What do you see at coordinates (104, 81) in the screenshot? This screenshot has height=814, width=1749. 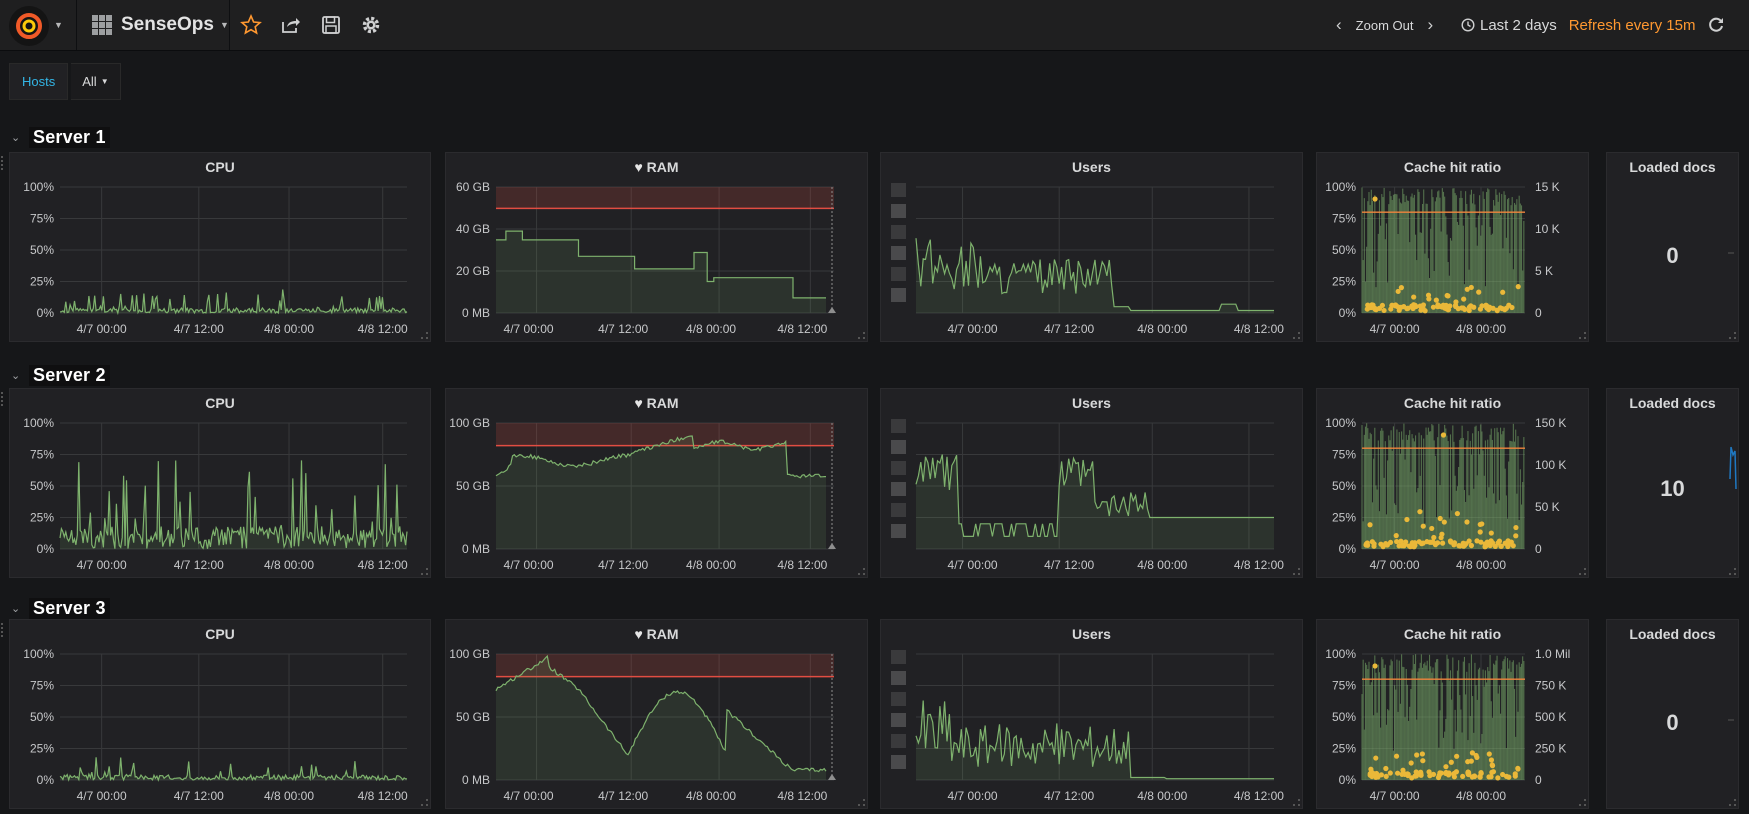 I see `dropdown-caret-icon: ▼` at bounding box center [104, 81].